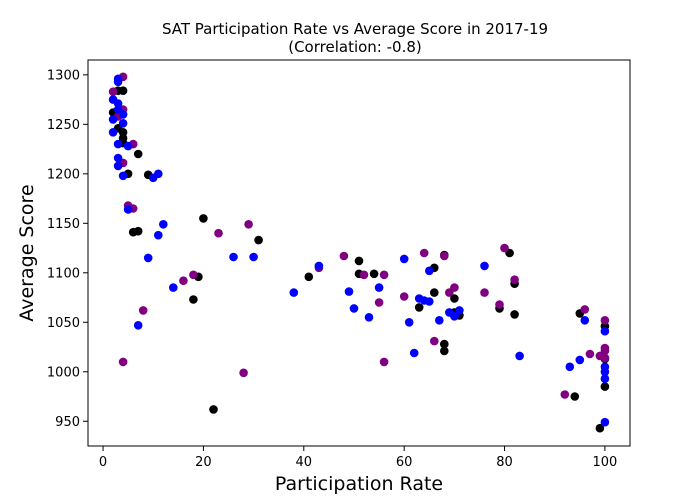  What do you see at coordinates (604, 462) in the screenshot?
I see `x-tick-label: 100` at bounding box center [604, 462].